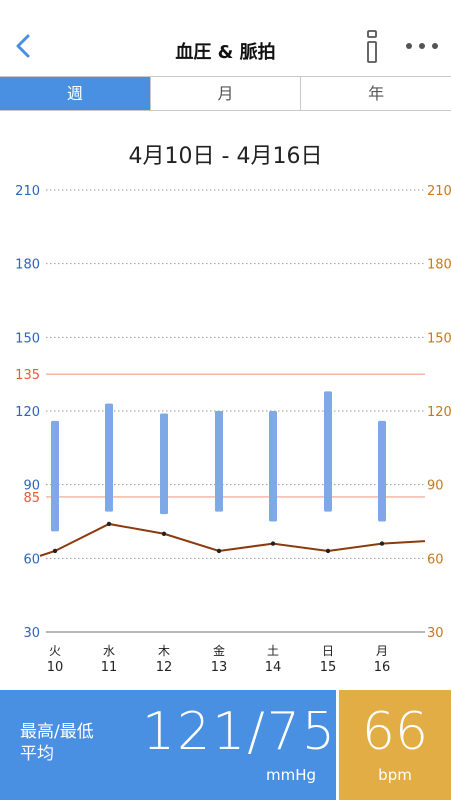 Image resolution: width=451 pixels, height=800 pixels. What do you see at coordinates (109, 667) in the screenshot?
I see `x-tick-date: 11` at bounding box center [109, 667].